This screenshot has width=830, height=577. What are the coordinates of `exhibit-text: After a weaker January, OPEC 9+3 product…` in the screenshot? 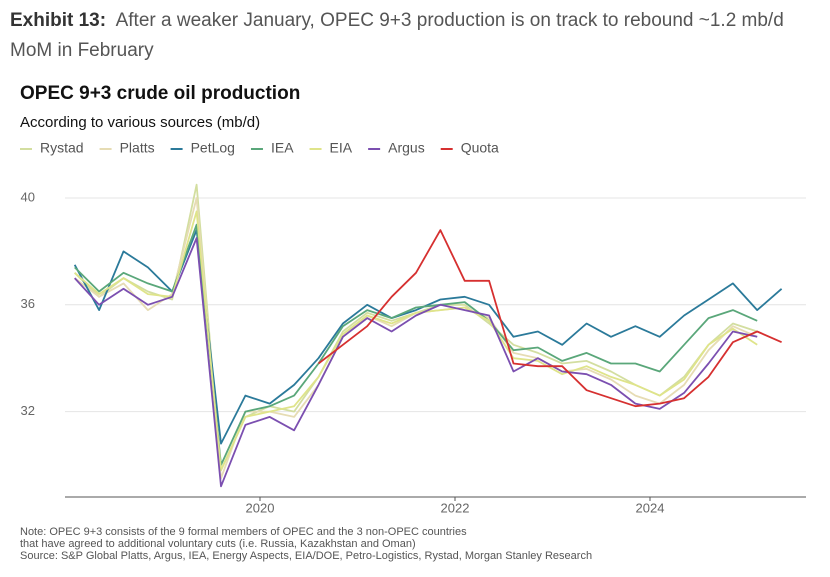 It's located at (397, 35).